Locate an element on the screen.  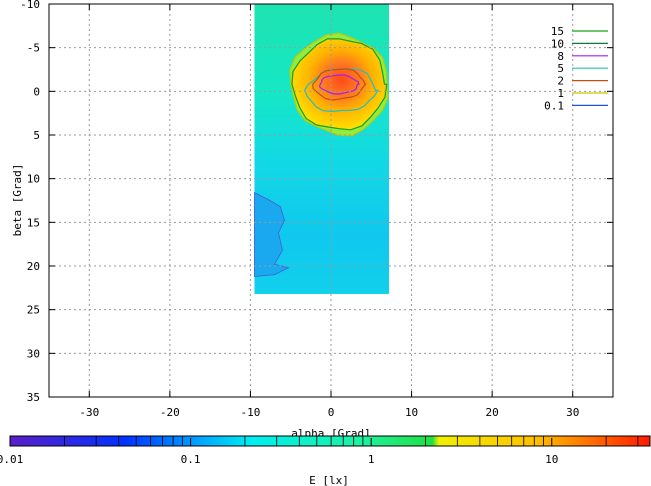
legend-entry-label: 15 is located at coordinates (557, 31).